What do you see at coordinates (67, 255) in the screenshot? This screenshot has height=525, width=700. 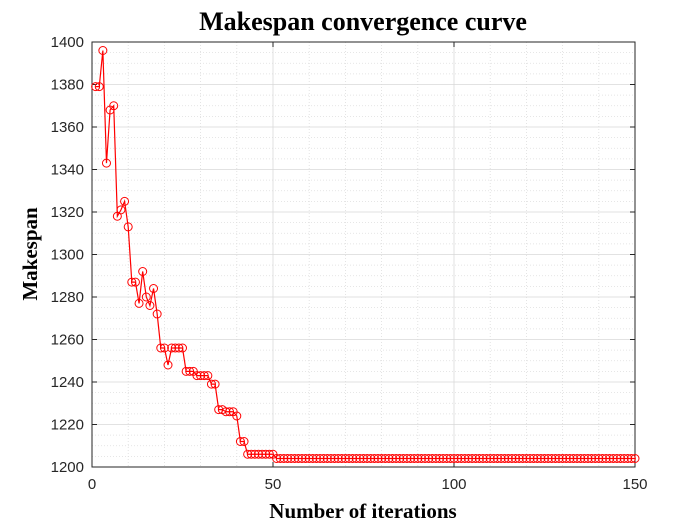 I see `y-tick-label: 1300` at bounding box center [67, 255].